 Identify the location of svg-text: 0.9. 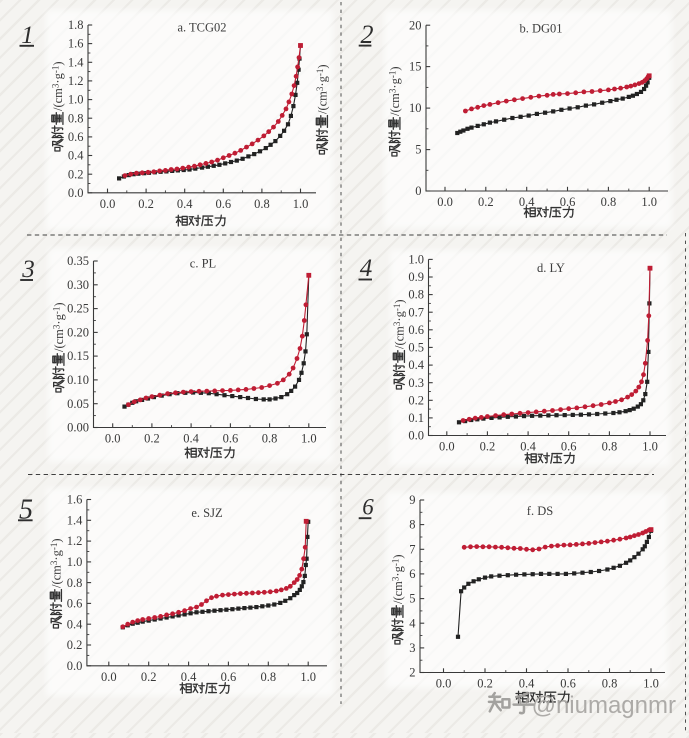
(416, 277).